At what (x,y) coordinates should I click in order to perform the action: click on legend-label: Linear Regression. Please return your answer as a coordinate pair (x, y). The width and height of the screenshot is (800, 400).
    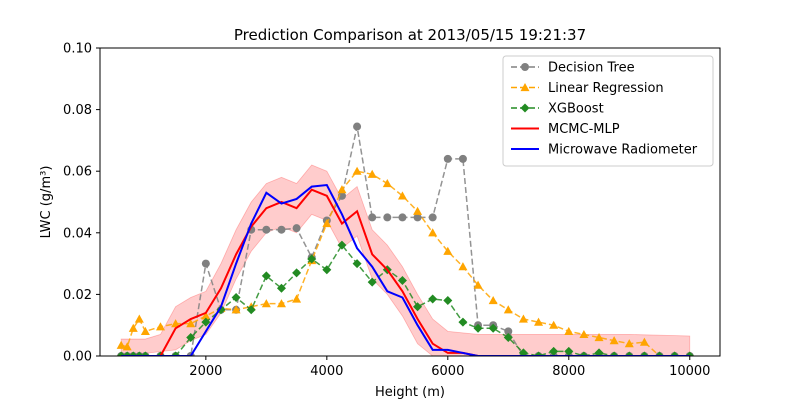
    Looking at the image, I should click on (606, 88).